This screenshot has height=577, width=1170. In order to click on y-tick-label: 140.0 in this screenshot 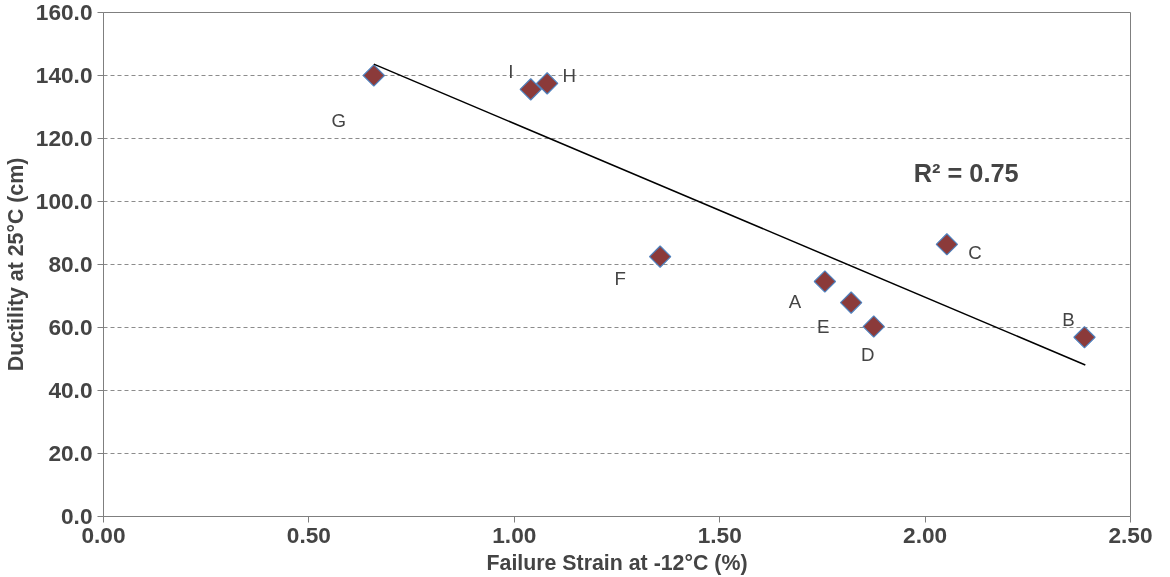, I will do `click(64, 75)`.